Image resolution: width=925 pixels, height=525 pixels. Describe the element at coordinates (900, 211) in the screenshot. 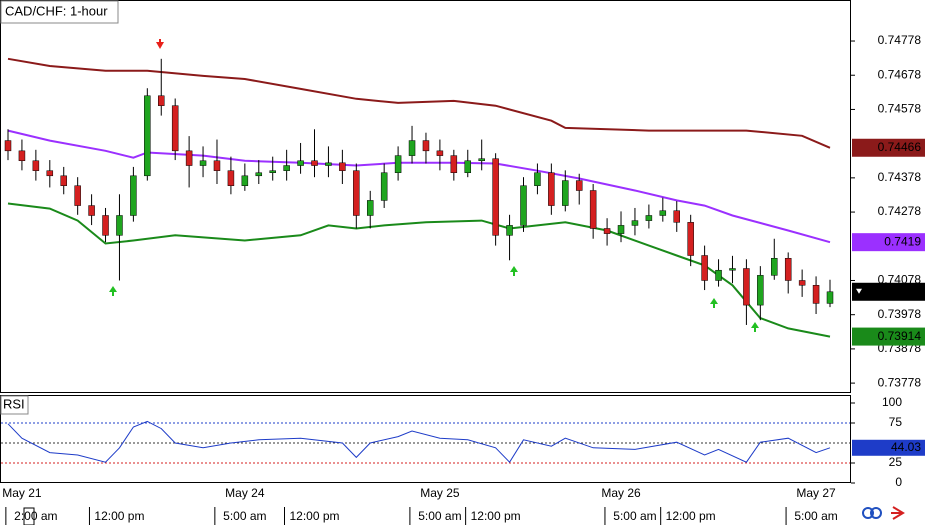

I see `y-tick-label: 0.74278` at that location.